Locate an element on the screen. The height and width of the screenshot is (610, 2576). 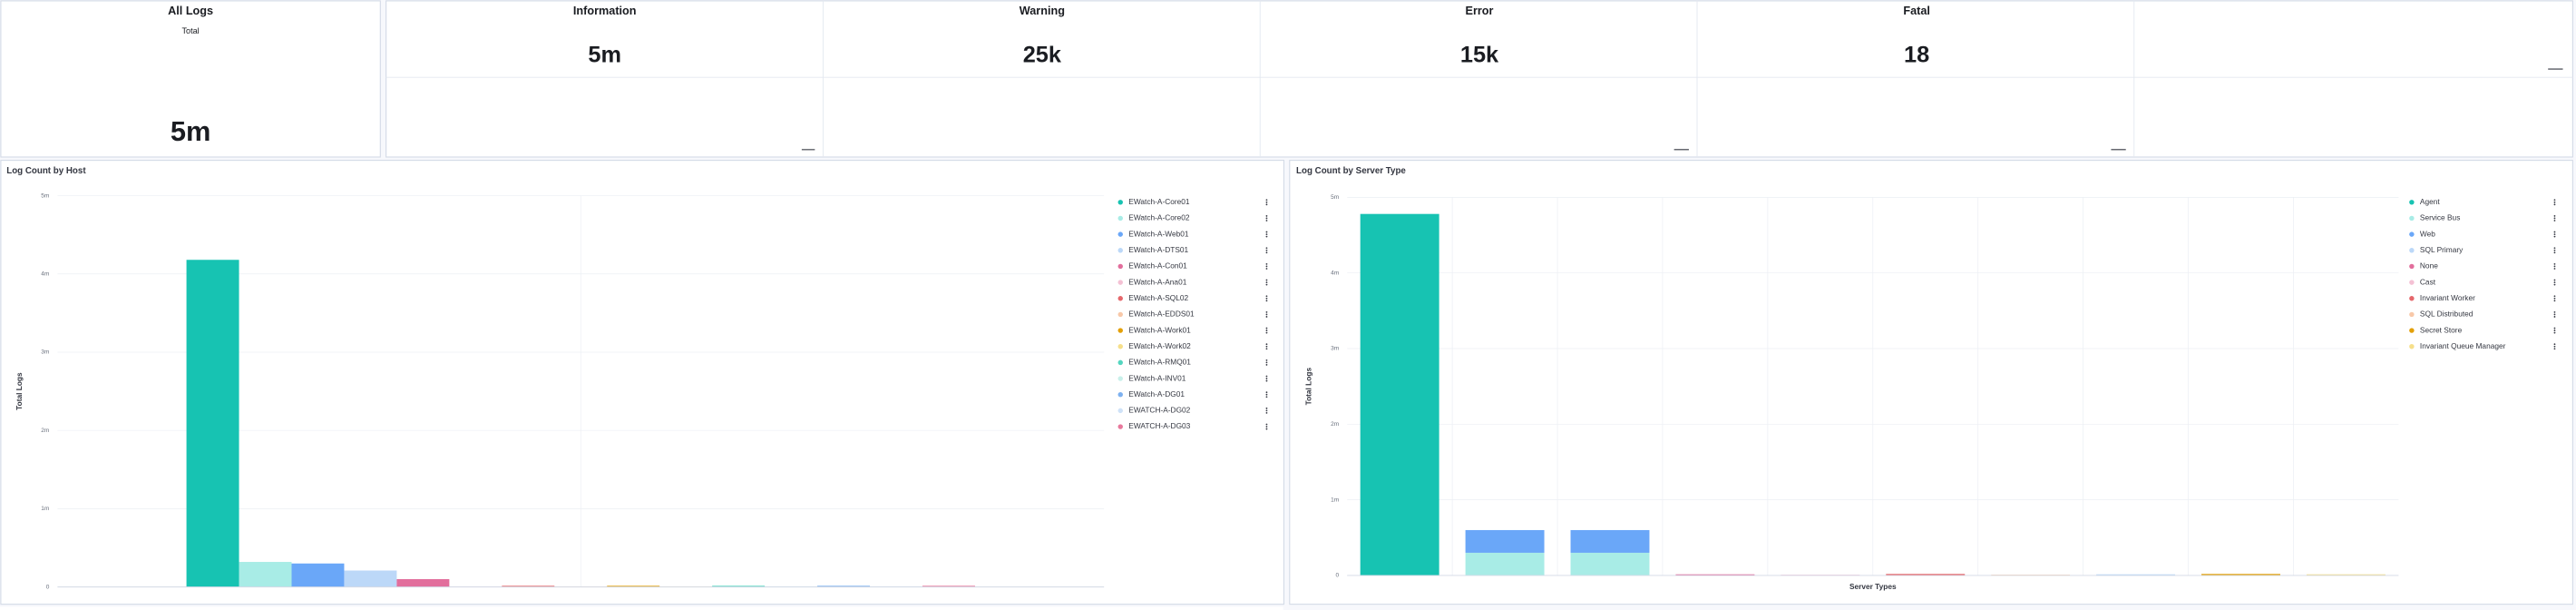
legend-label: EWATCH-A-DG03 is located at coordinates (1159, 426).